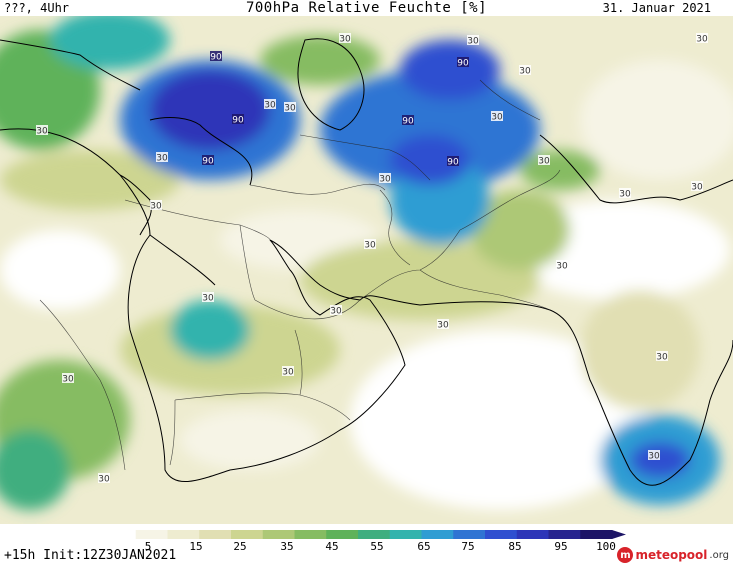  What do you see at coordinates (560, 546) in the screenshot?
I see `legend-tick-label: 95` at bounding box center [560, 546].